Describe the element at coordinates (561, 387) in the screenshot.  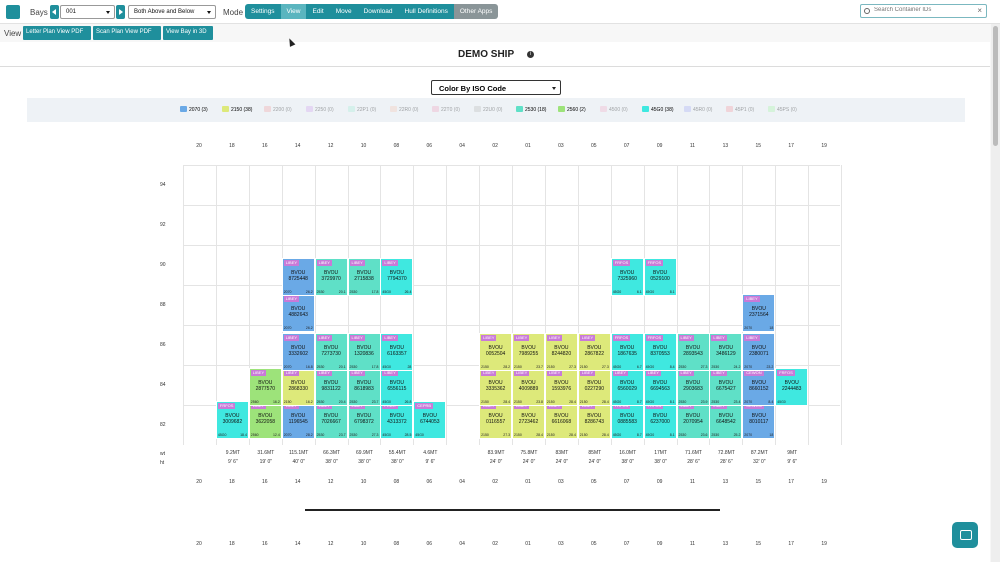
I see `container-cell: LIBEY BVOU 1593976 2150 28.4` at that location.